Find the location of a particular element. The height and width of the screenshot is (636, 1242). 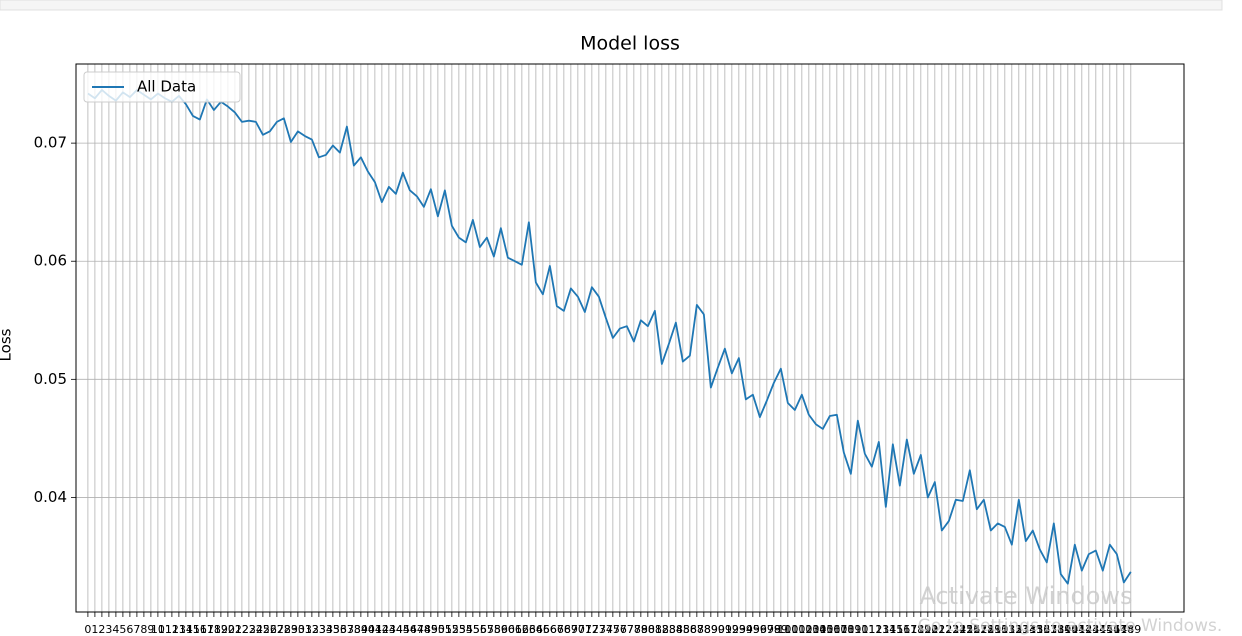

x-tick-label: 22 is located at coordinates (242, 629).